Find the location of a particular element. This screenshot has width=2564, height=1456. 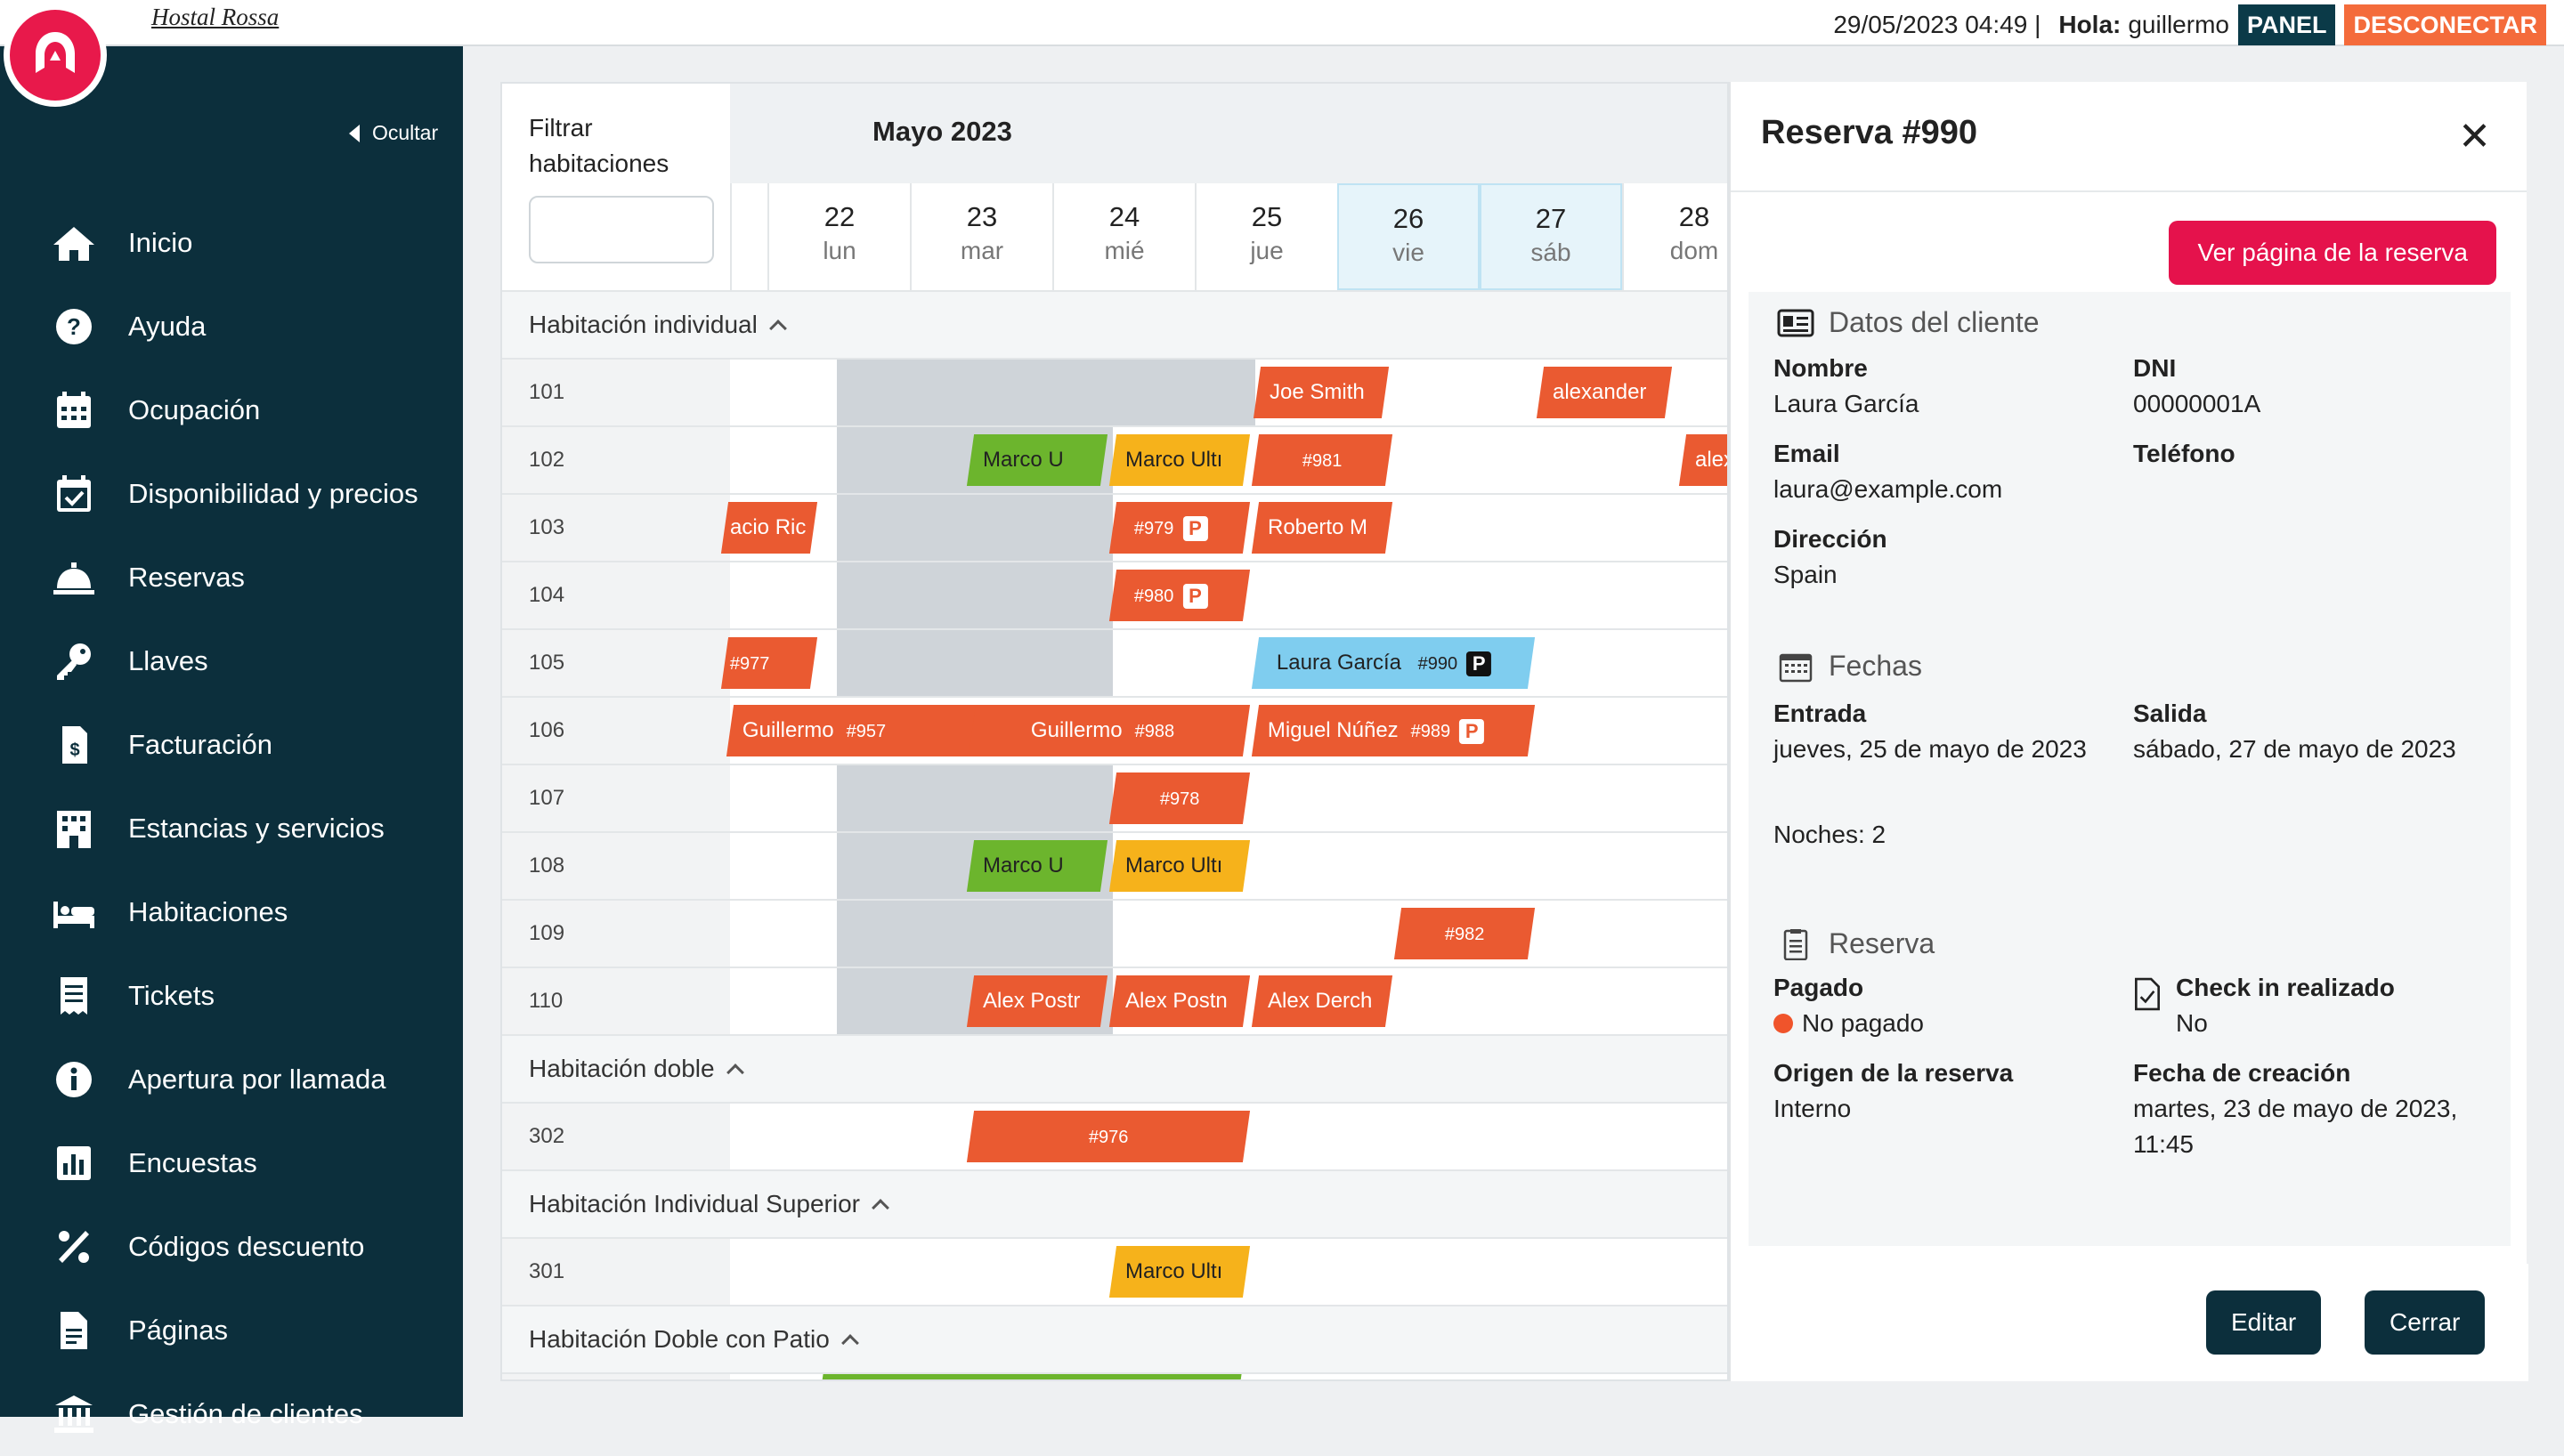

sidebar-item-label: Ocupación is located at coordinates (194, 409).